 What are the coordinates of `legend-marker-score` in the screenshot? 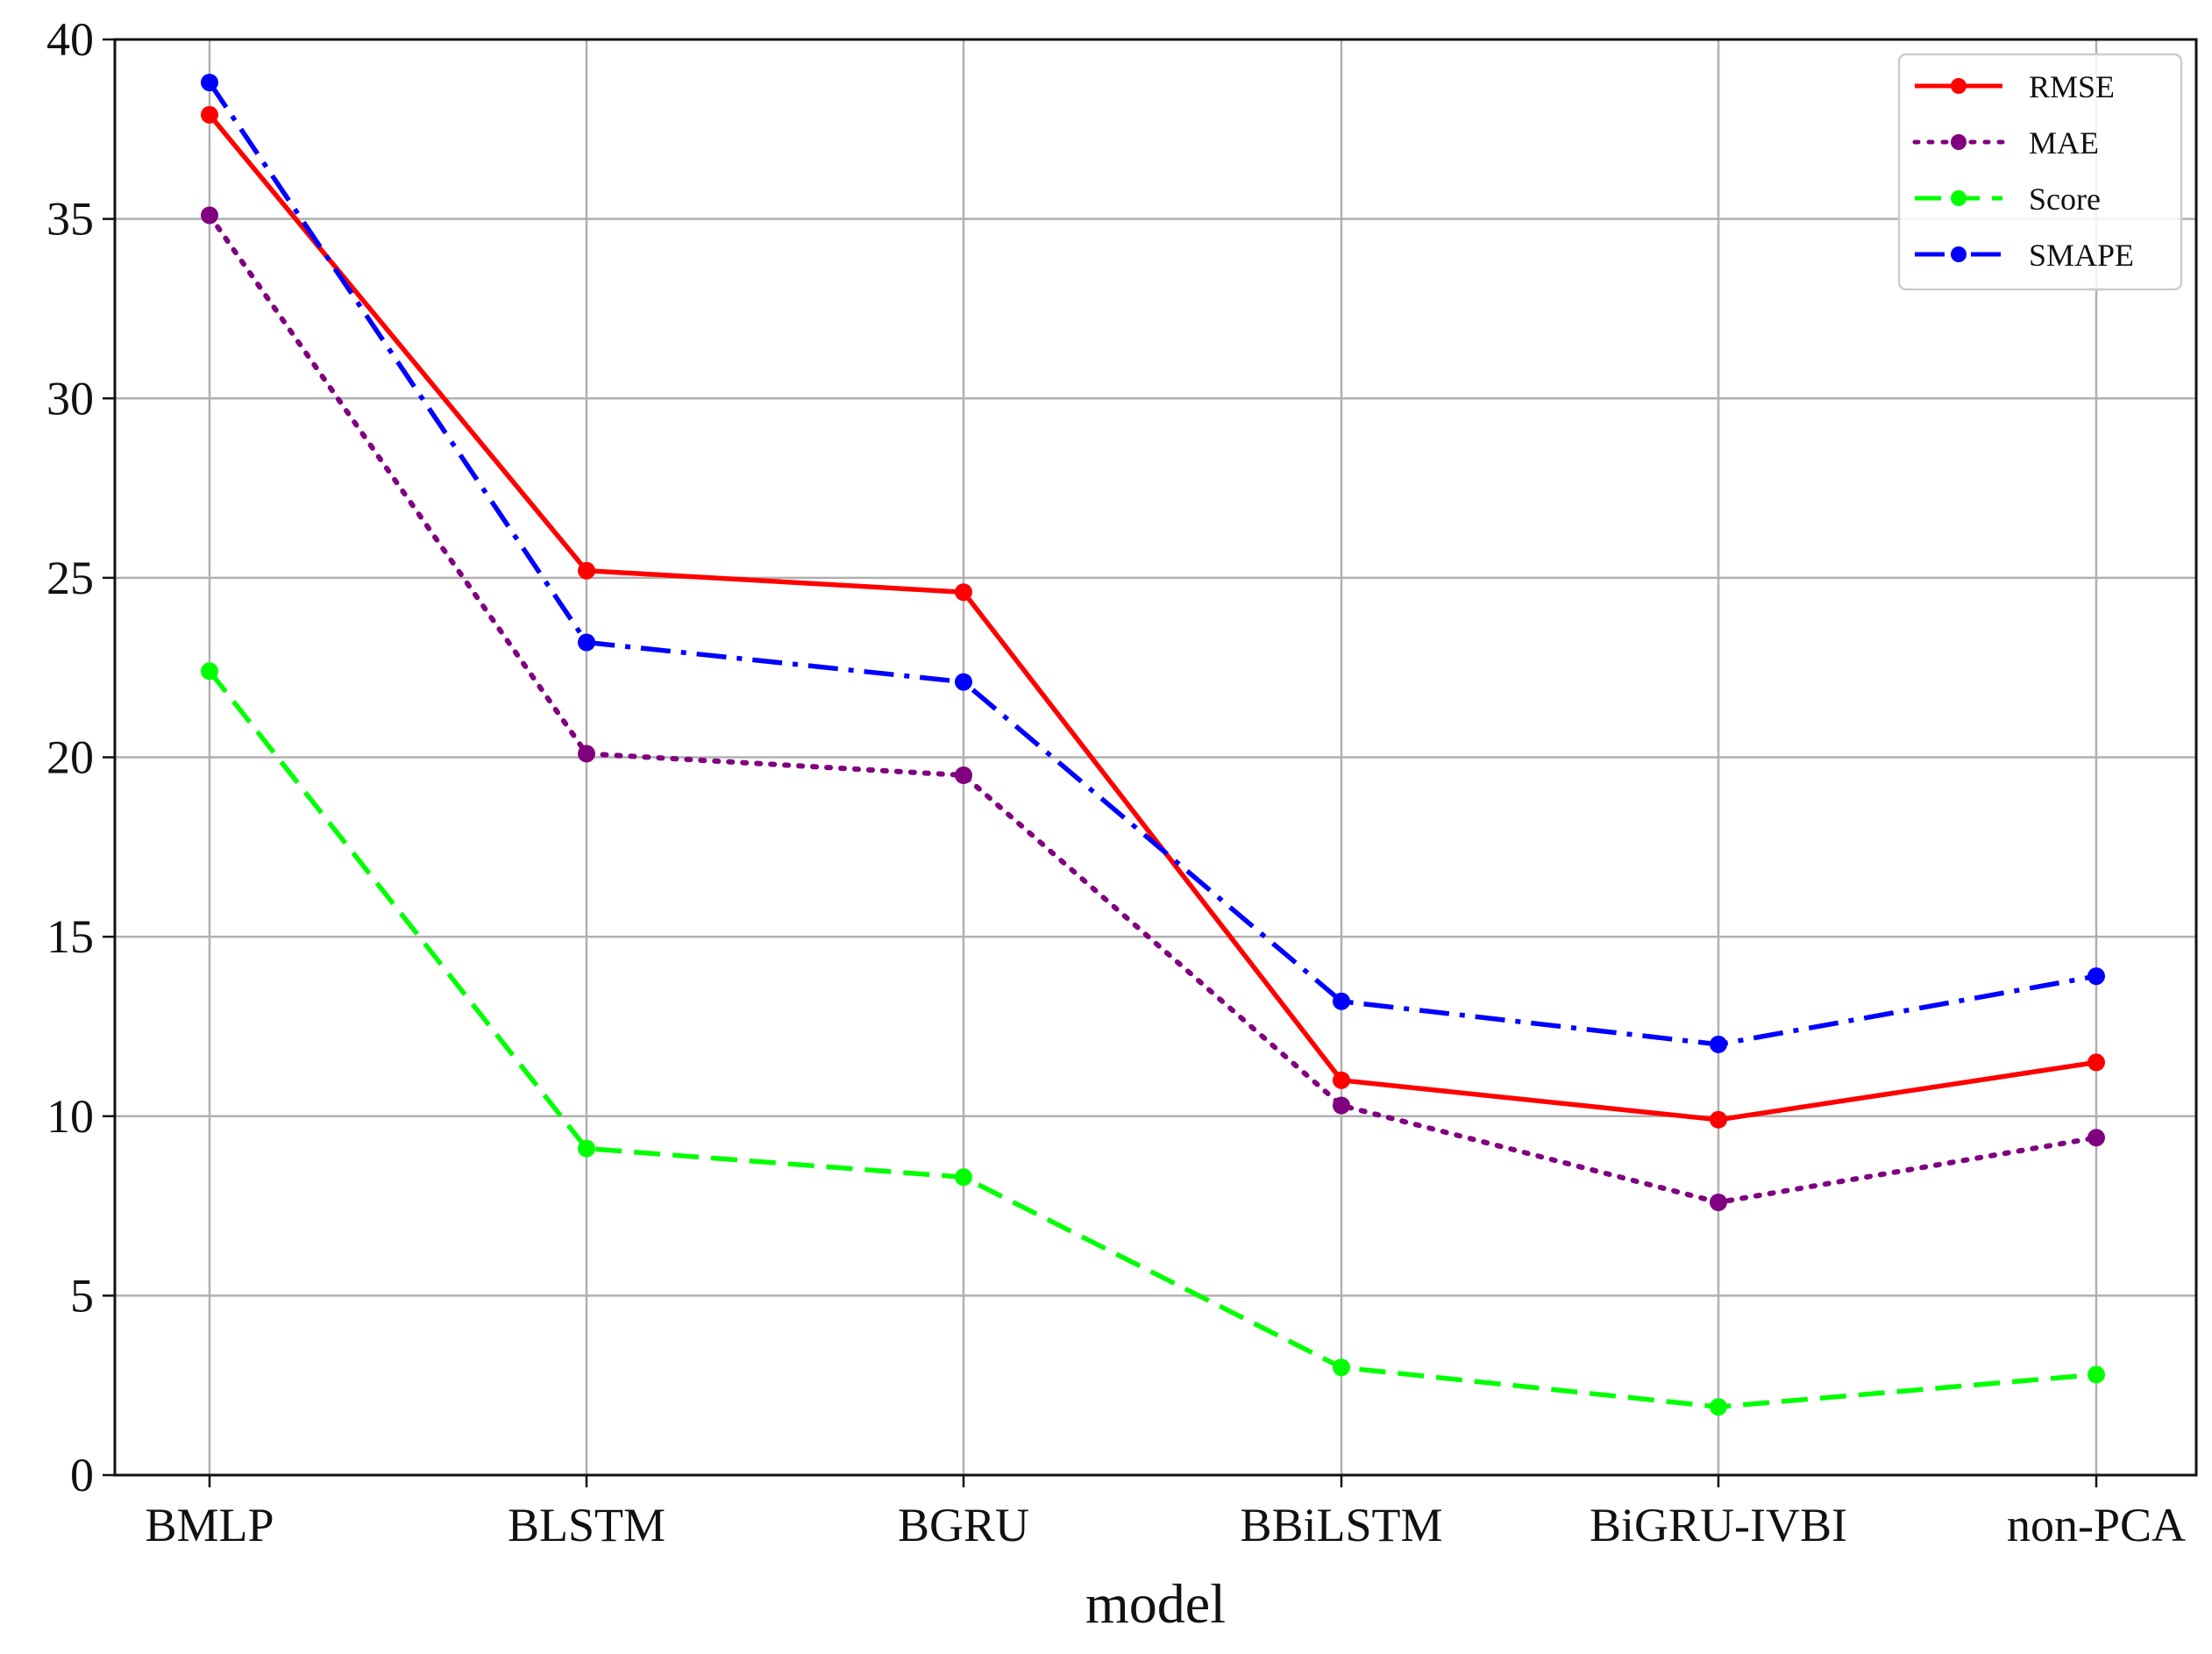 It's located at (1959, 198).